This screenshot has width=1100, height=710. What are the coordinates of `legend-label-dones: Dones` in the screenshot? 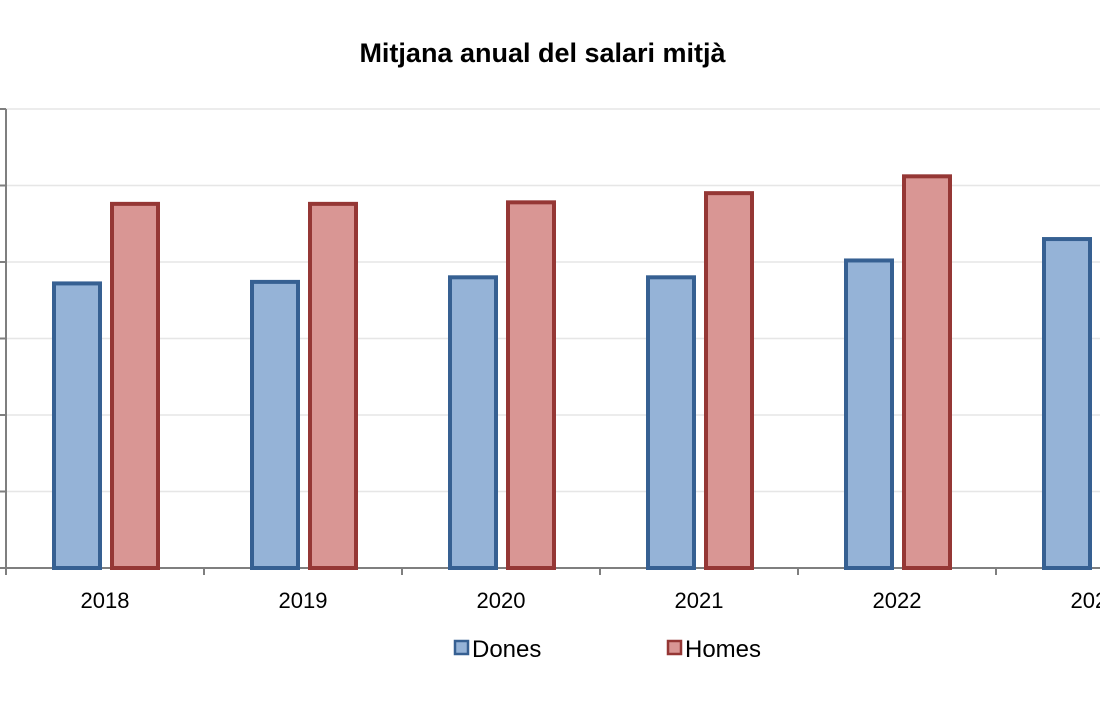 It's located at (506, 649).